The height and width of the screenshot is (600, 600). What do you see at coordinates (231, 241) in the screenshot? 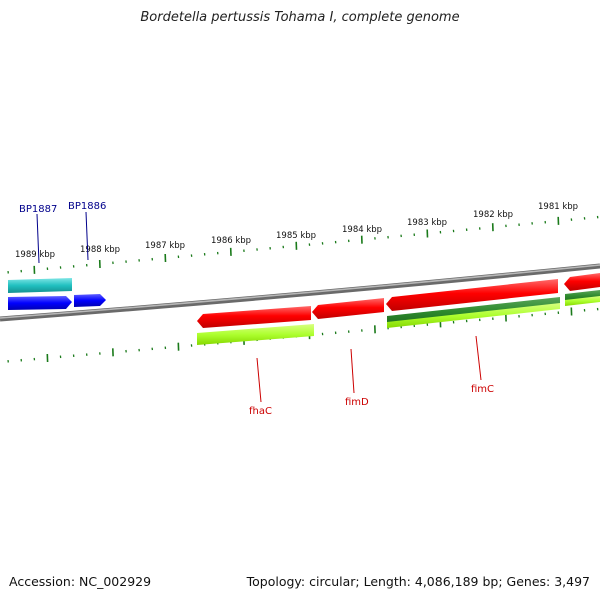
I see `scale-label-1986: 1986 kbp` at bounding box center [231, 241].